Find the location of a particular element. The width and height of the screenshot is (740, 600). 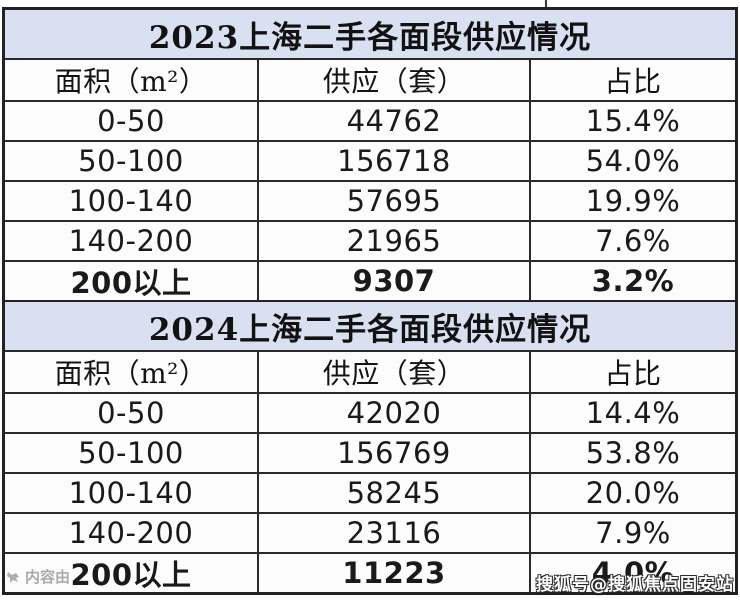

share-cell: 54.0% is located at coordinates (632, 161).